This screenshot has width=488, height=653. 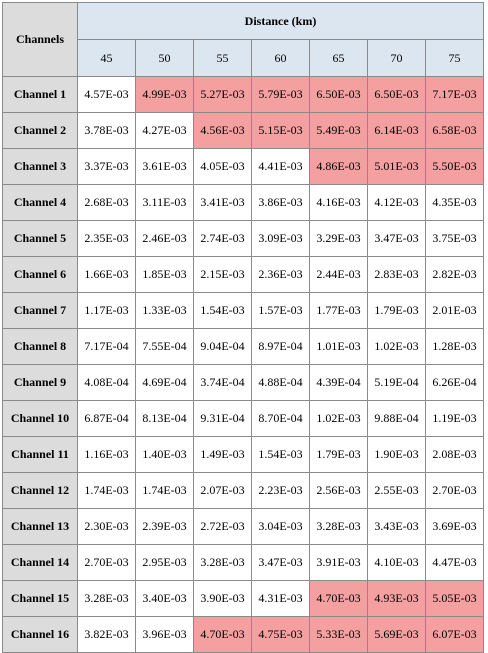 I want to click on row-header-channel: Channel 8, so click(x=40, y=346).